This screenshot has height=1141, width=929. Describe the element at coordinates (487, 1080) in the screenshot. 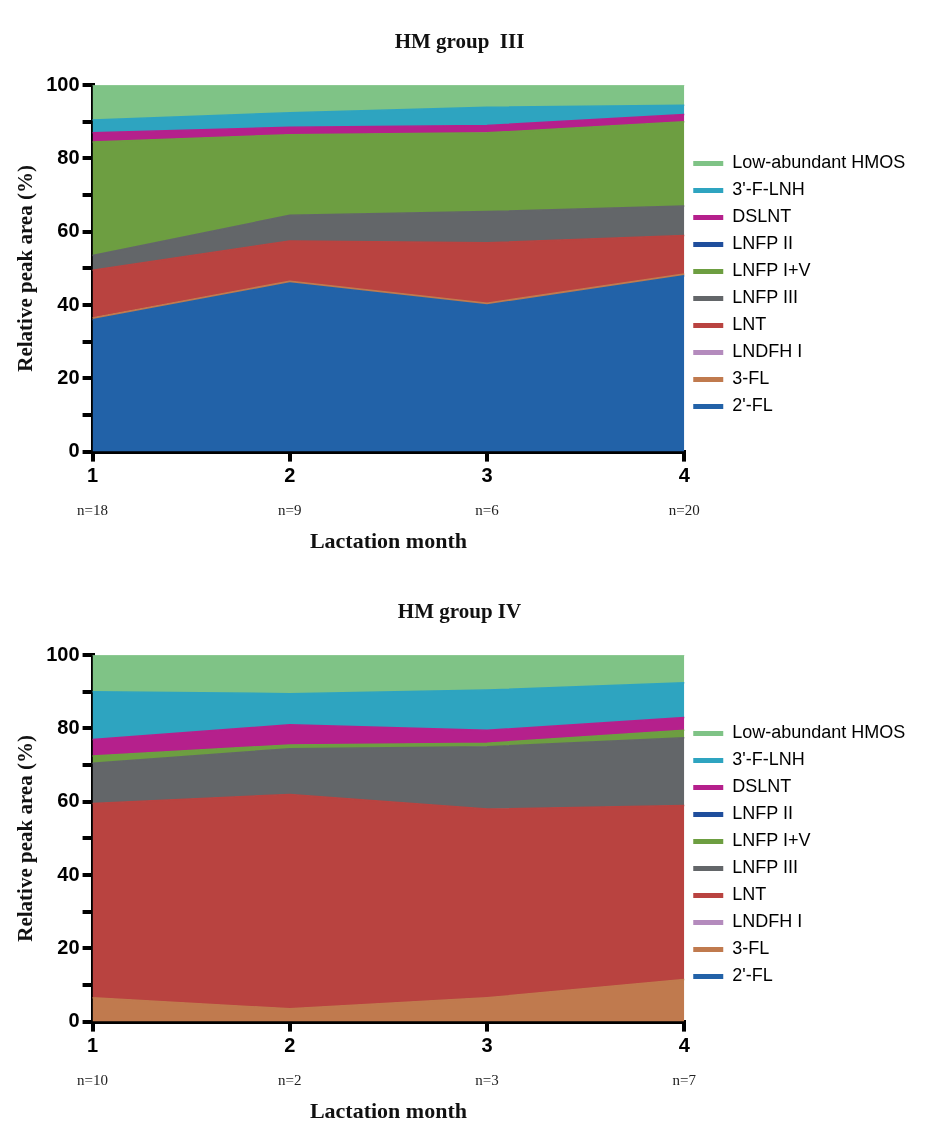

I see `text: n=3` at that location.